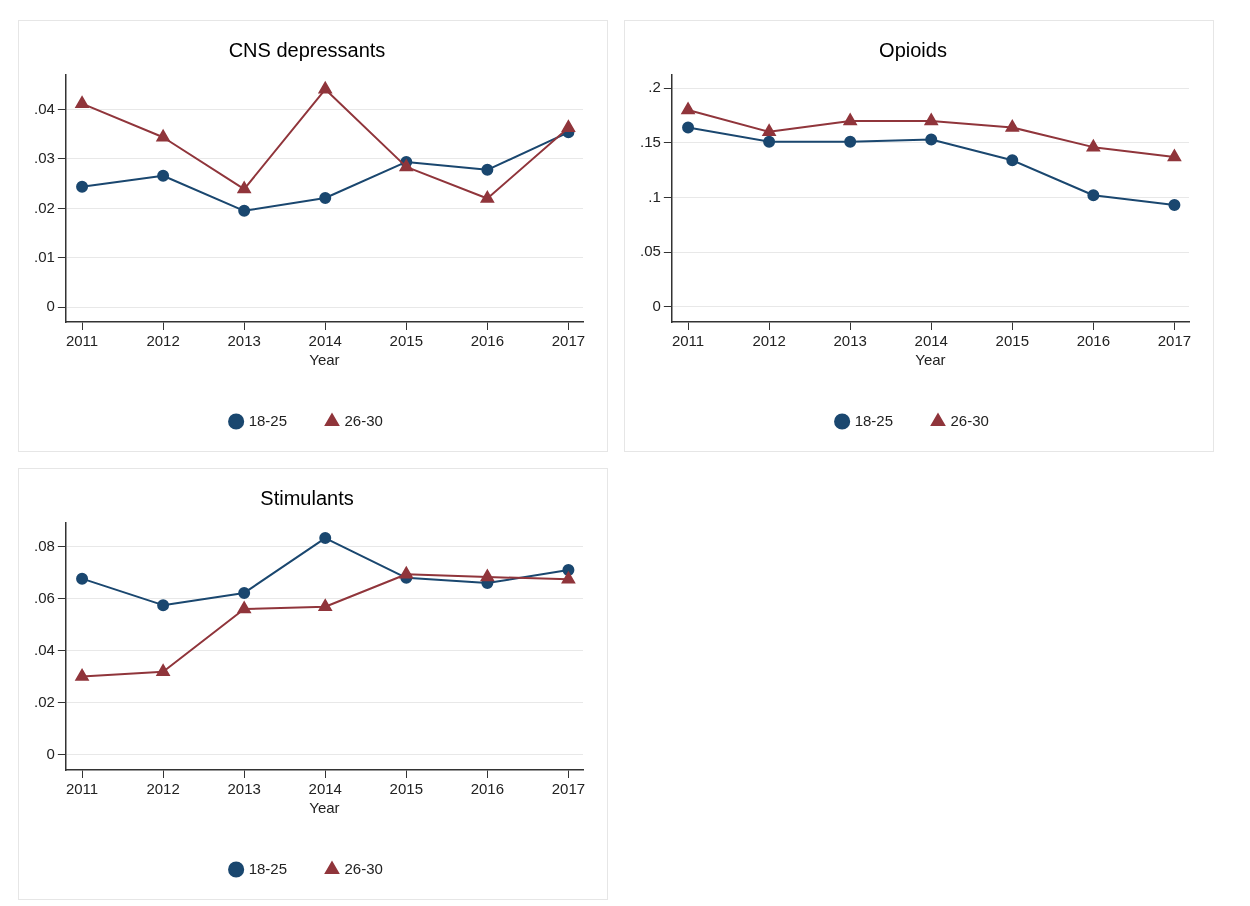 Image resolution: width=1250 pixels, height=906 pixels. Describe the element at coordinates (44, 545) in the screenshot. I see `y-tick-label: .08` at that location.